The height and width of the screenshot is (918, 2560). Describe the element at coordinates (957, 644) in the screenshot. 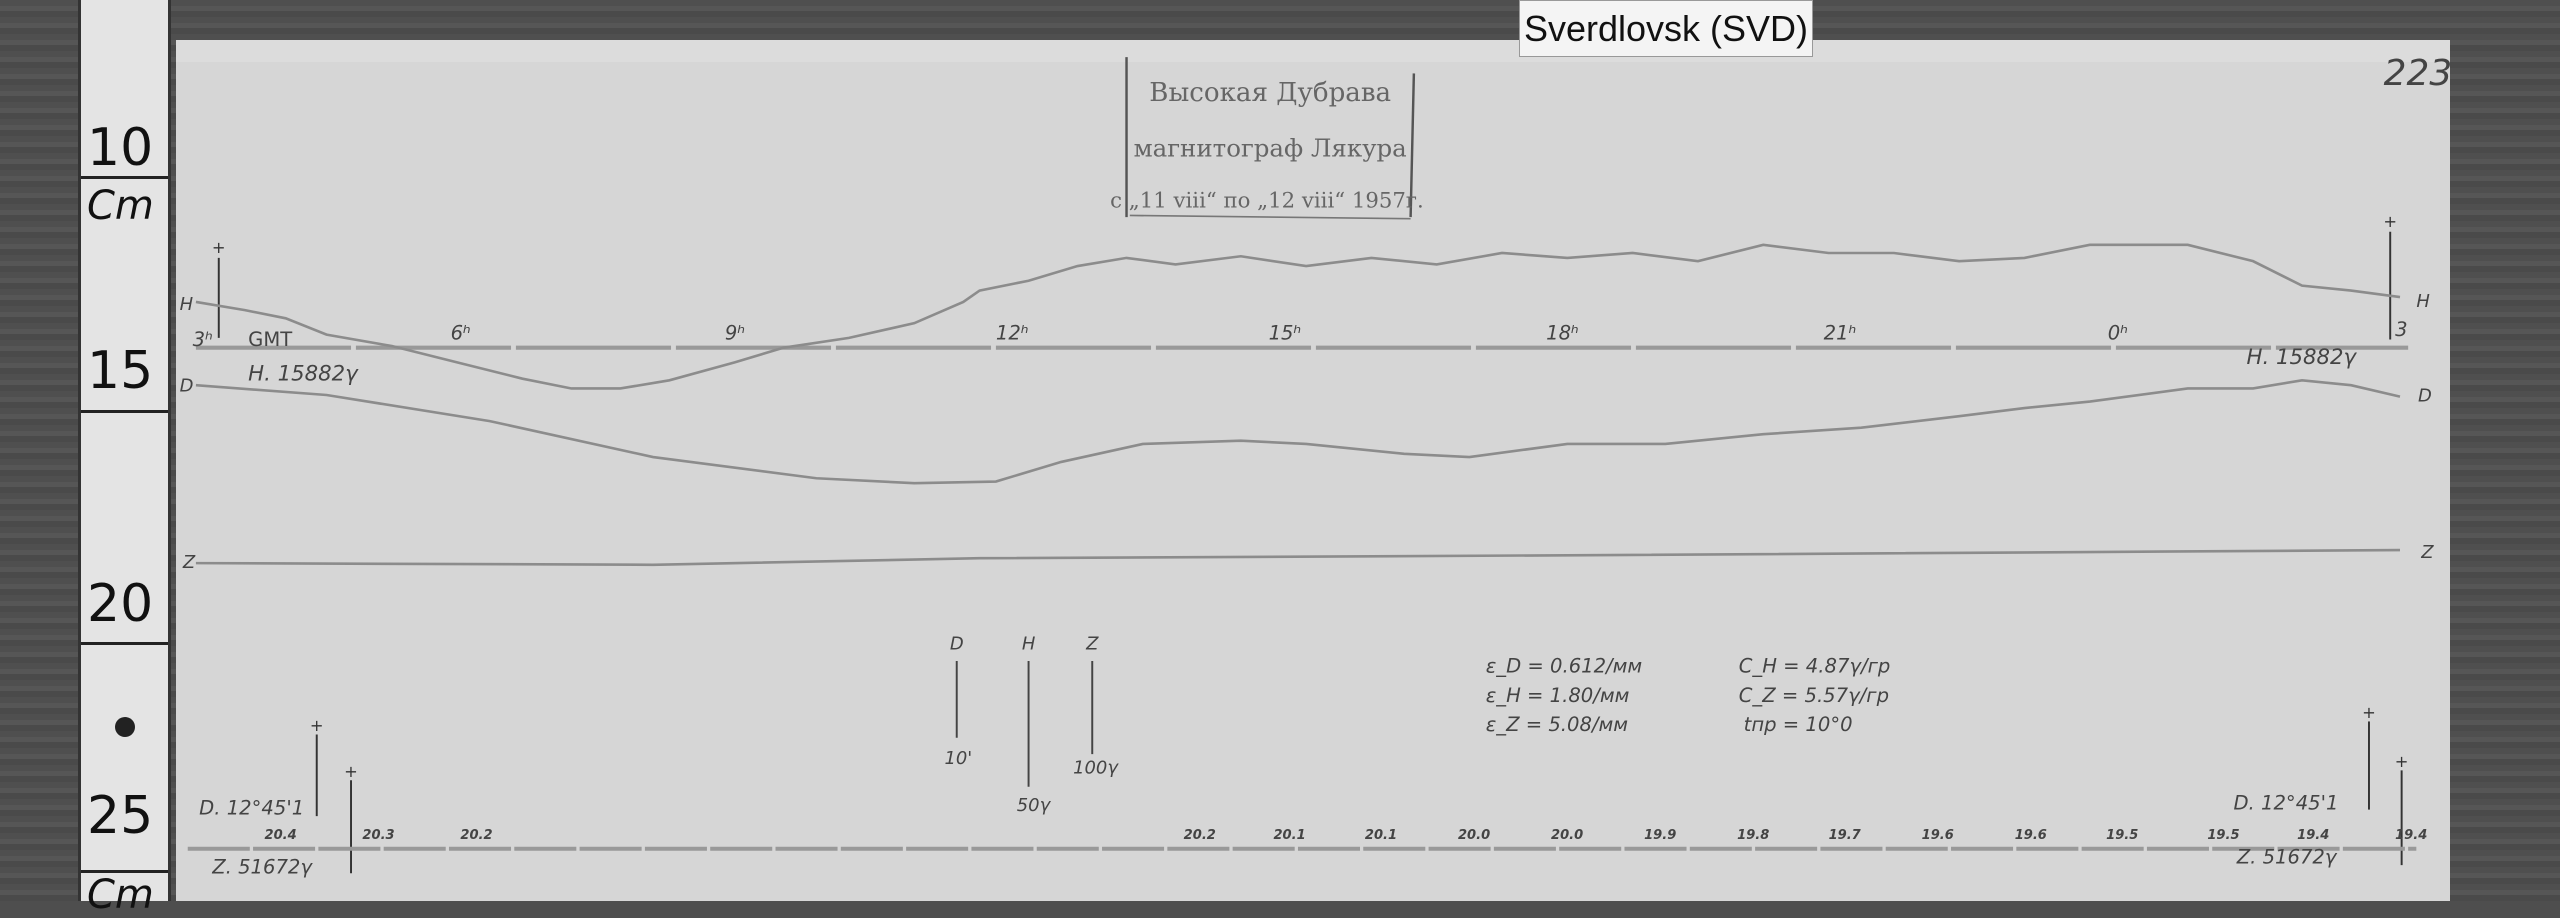

I see `d-scale-label: D` at that location.